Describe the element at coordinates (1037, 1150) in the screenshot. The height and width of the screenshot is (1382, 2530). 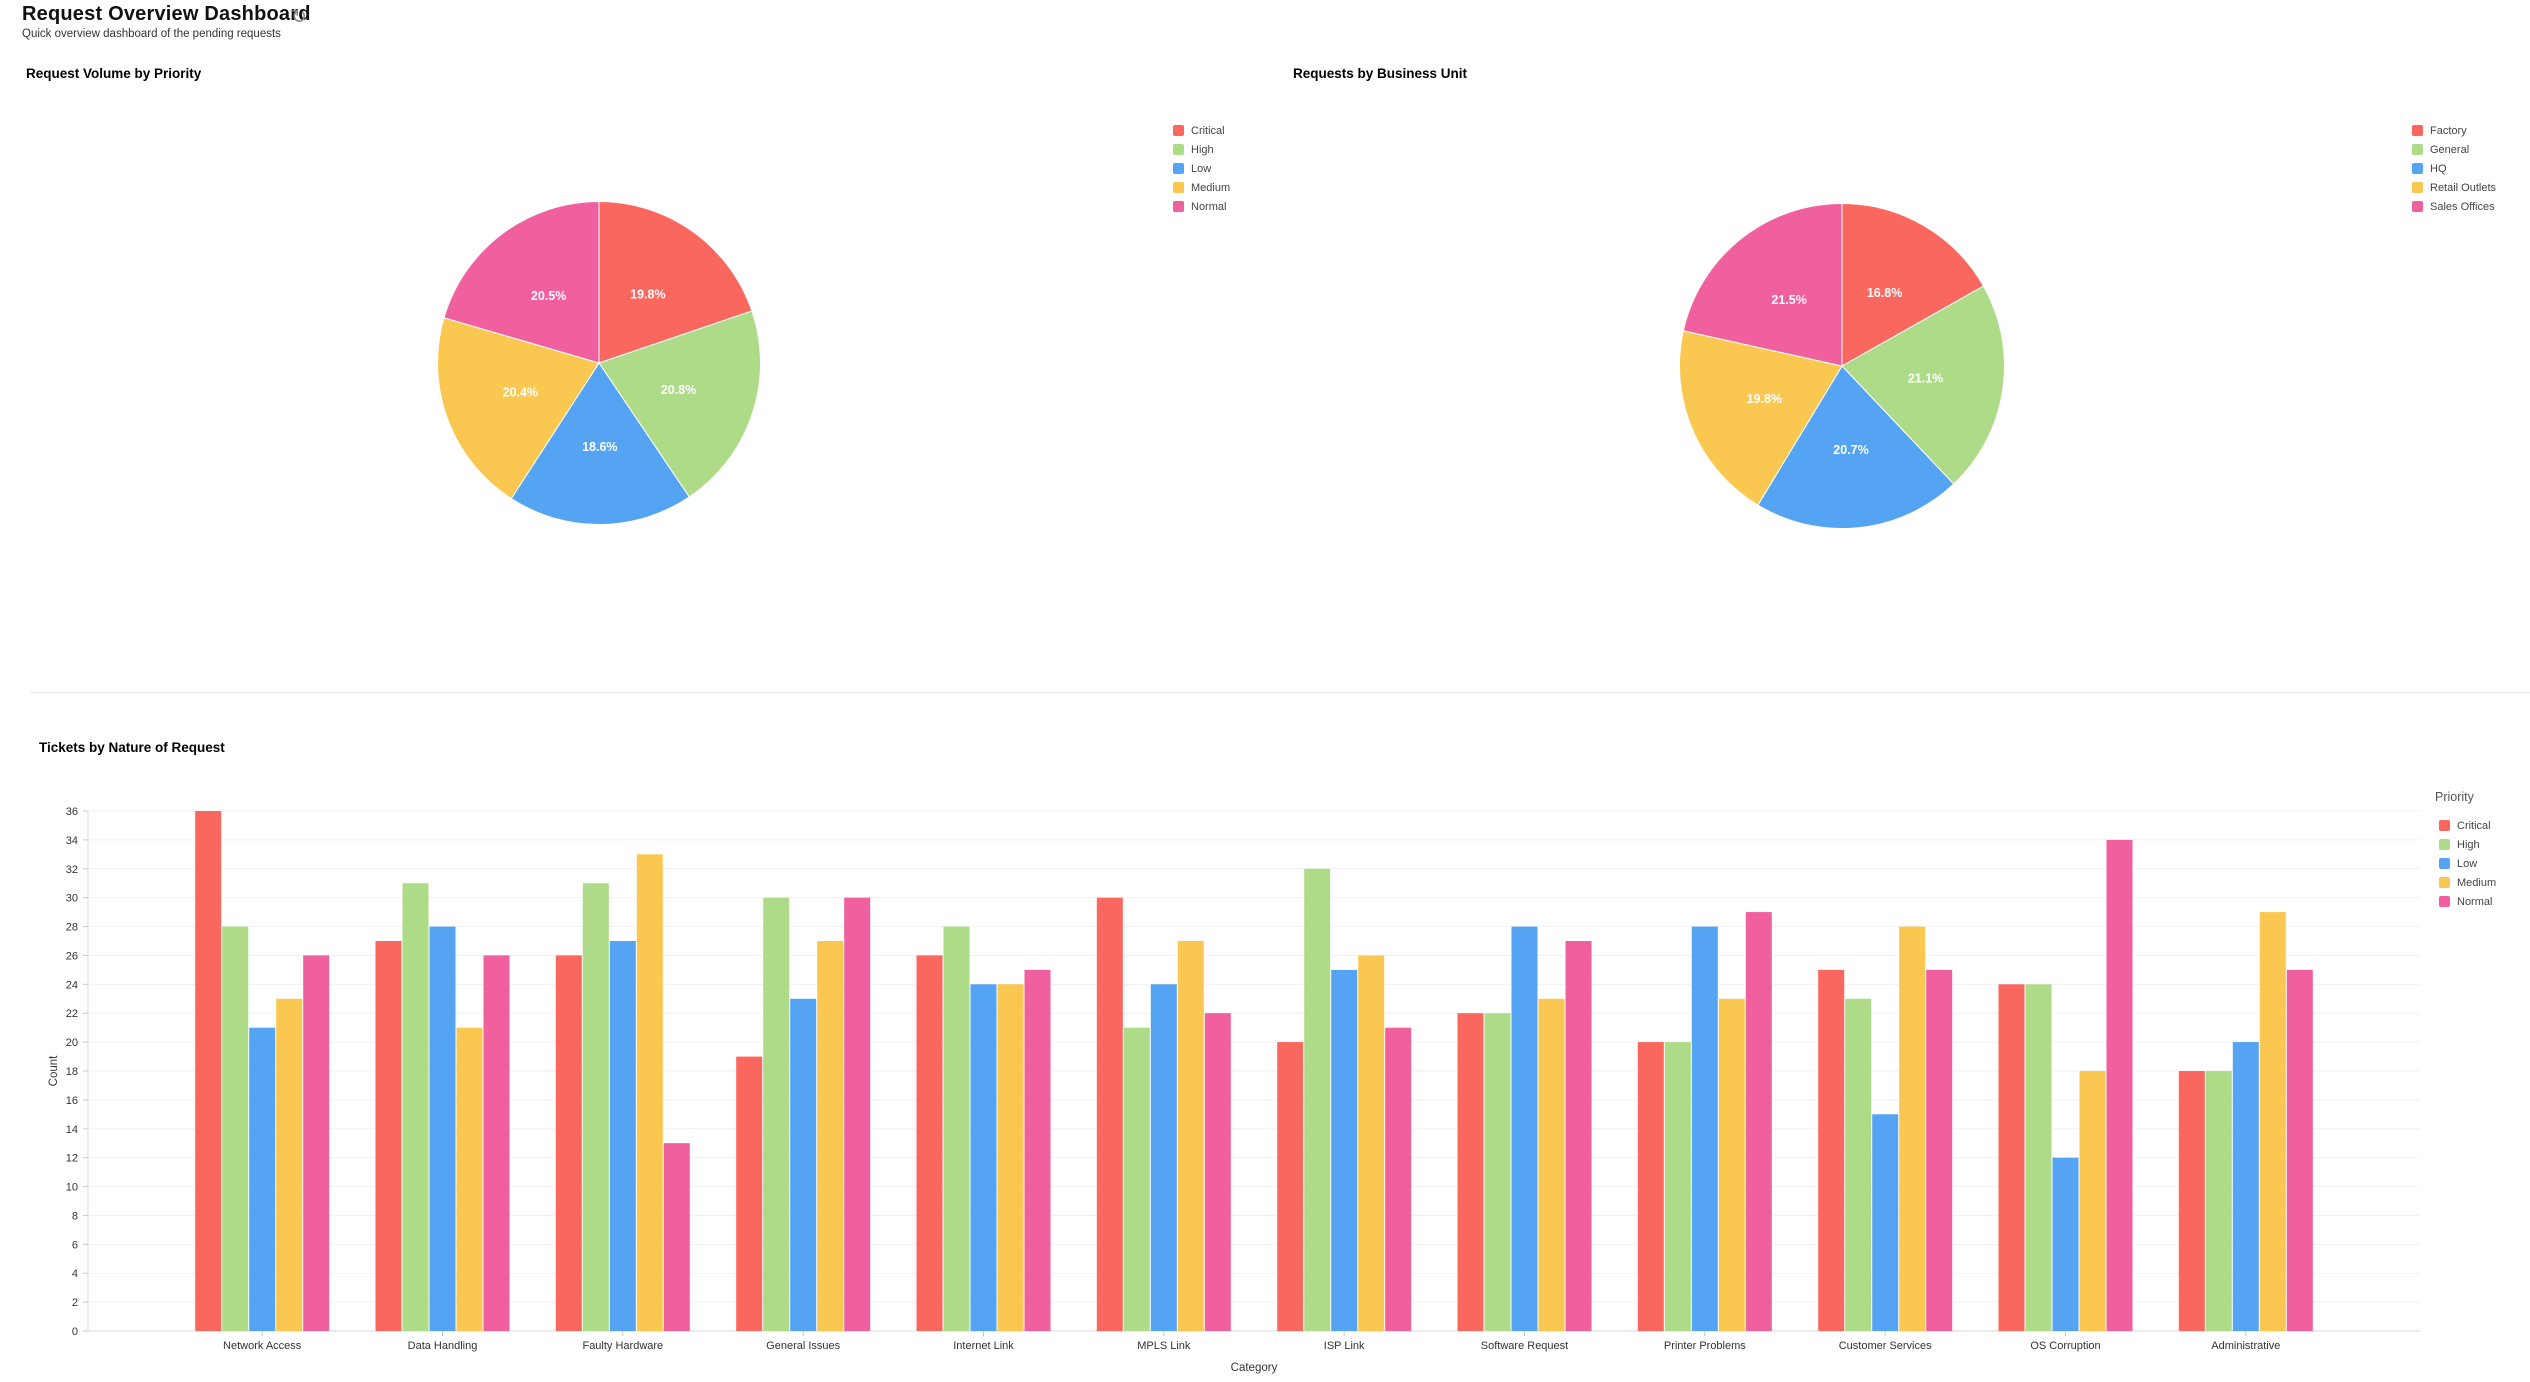
I see `bar-internet-link-normal` at that location.